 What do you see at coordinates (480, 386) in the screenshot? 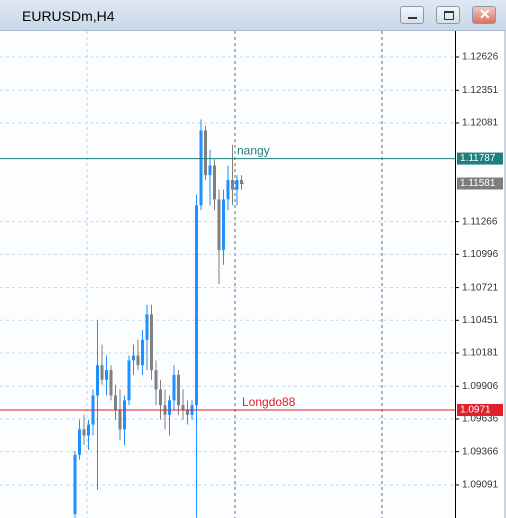
I see `y-tick-label: 1.09906` at bounding box center [480, 386].